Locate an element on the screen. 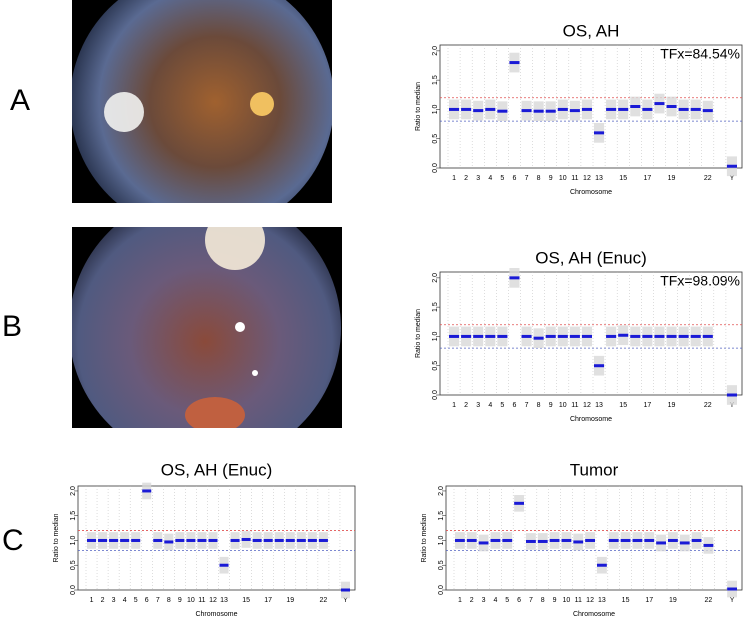  fundus-photo-a is located at coordinates (202, 101).